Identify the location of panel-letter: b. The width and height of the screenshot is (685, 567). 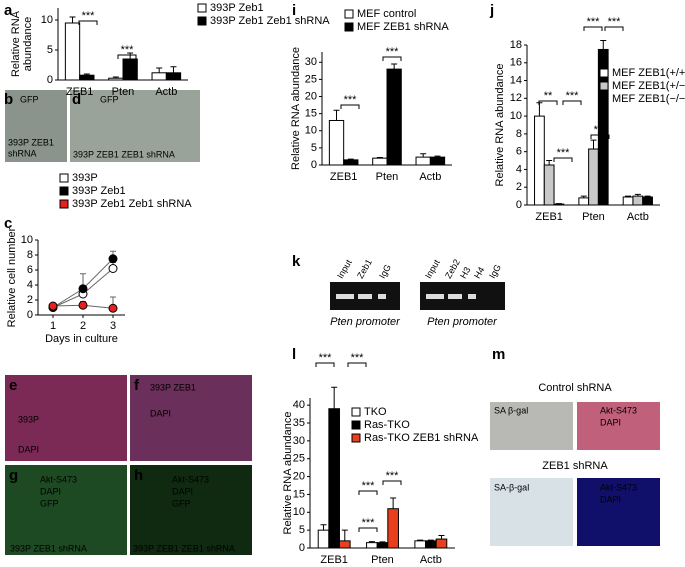
(8, 99).